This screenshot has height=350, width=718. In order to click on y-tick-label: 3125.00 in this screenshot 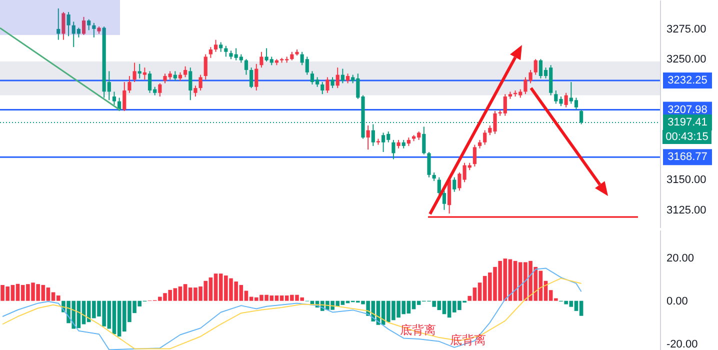, I will do `click(686, 210)`.